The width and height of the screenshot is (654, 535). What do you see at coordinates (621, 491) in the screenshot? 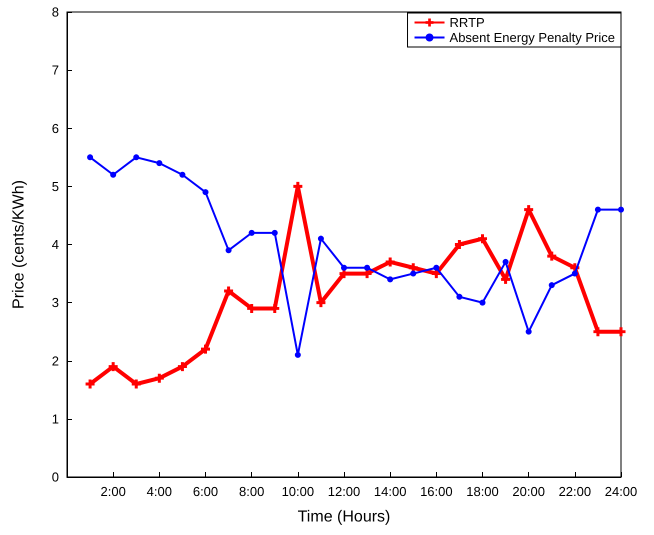
I see `x-tick-label: 24:00` at bounding box center [621, 491].